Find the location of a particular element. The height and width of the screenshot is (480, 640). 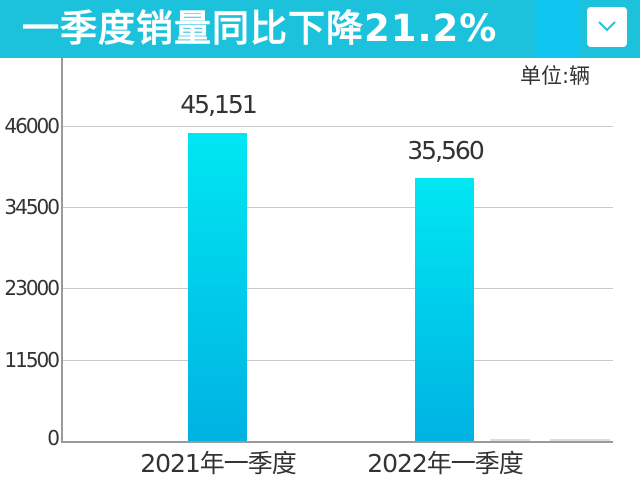

x-axis is located at coordinates (337, 442).